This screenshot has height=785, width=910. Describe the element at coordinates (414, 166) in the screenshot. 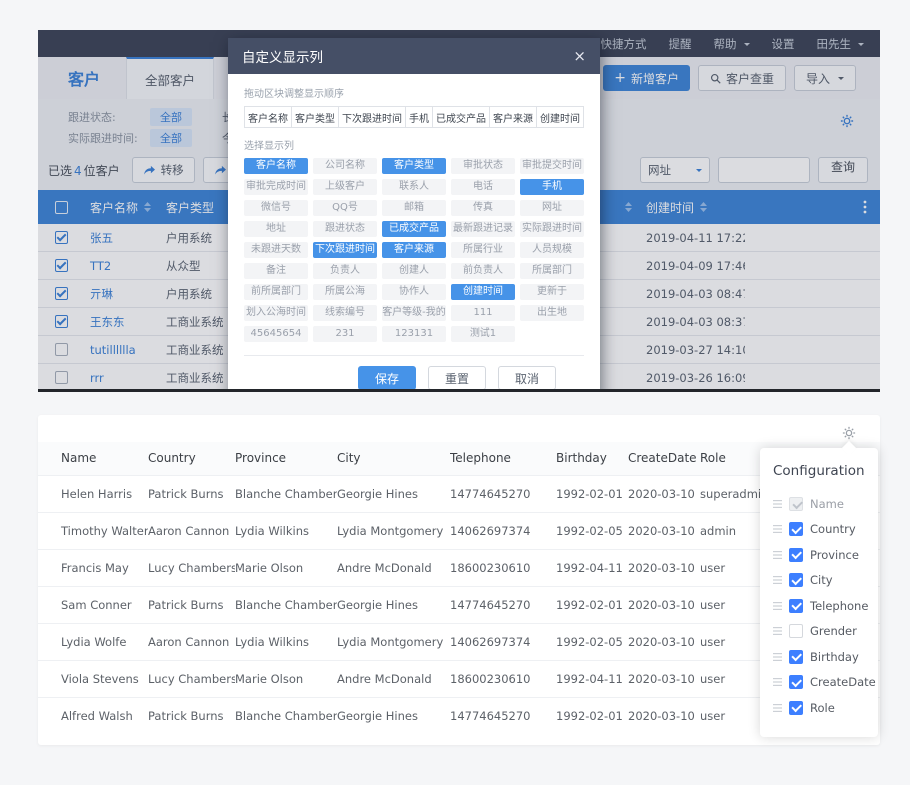

I see `field-toggle-button: 客户类型` at that location.